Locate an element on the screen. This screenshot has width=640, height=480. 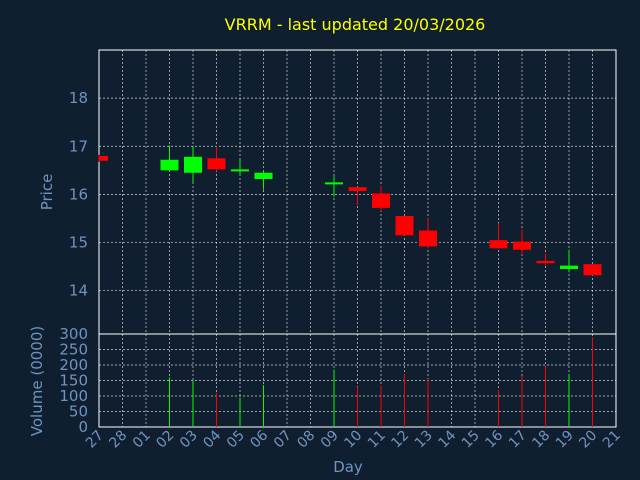
x-tick-label: 09 is located at coordinates (330, 440).